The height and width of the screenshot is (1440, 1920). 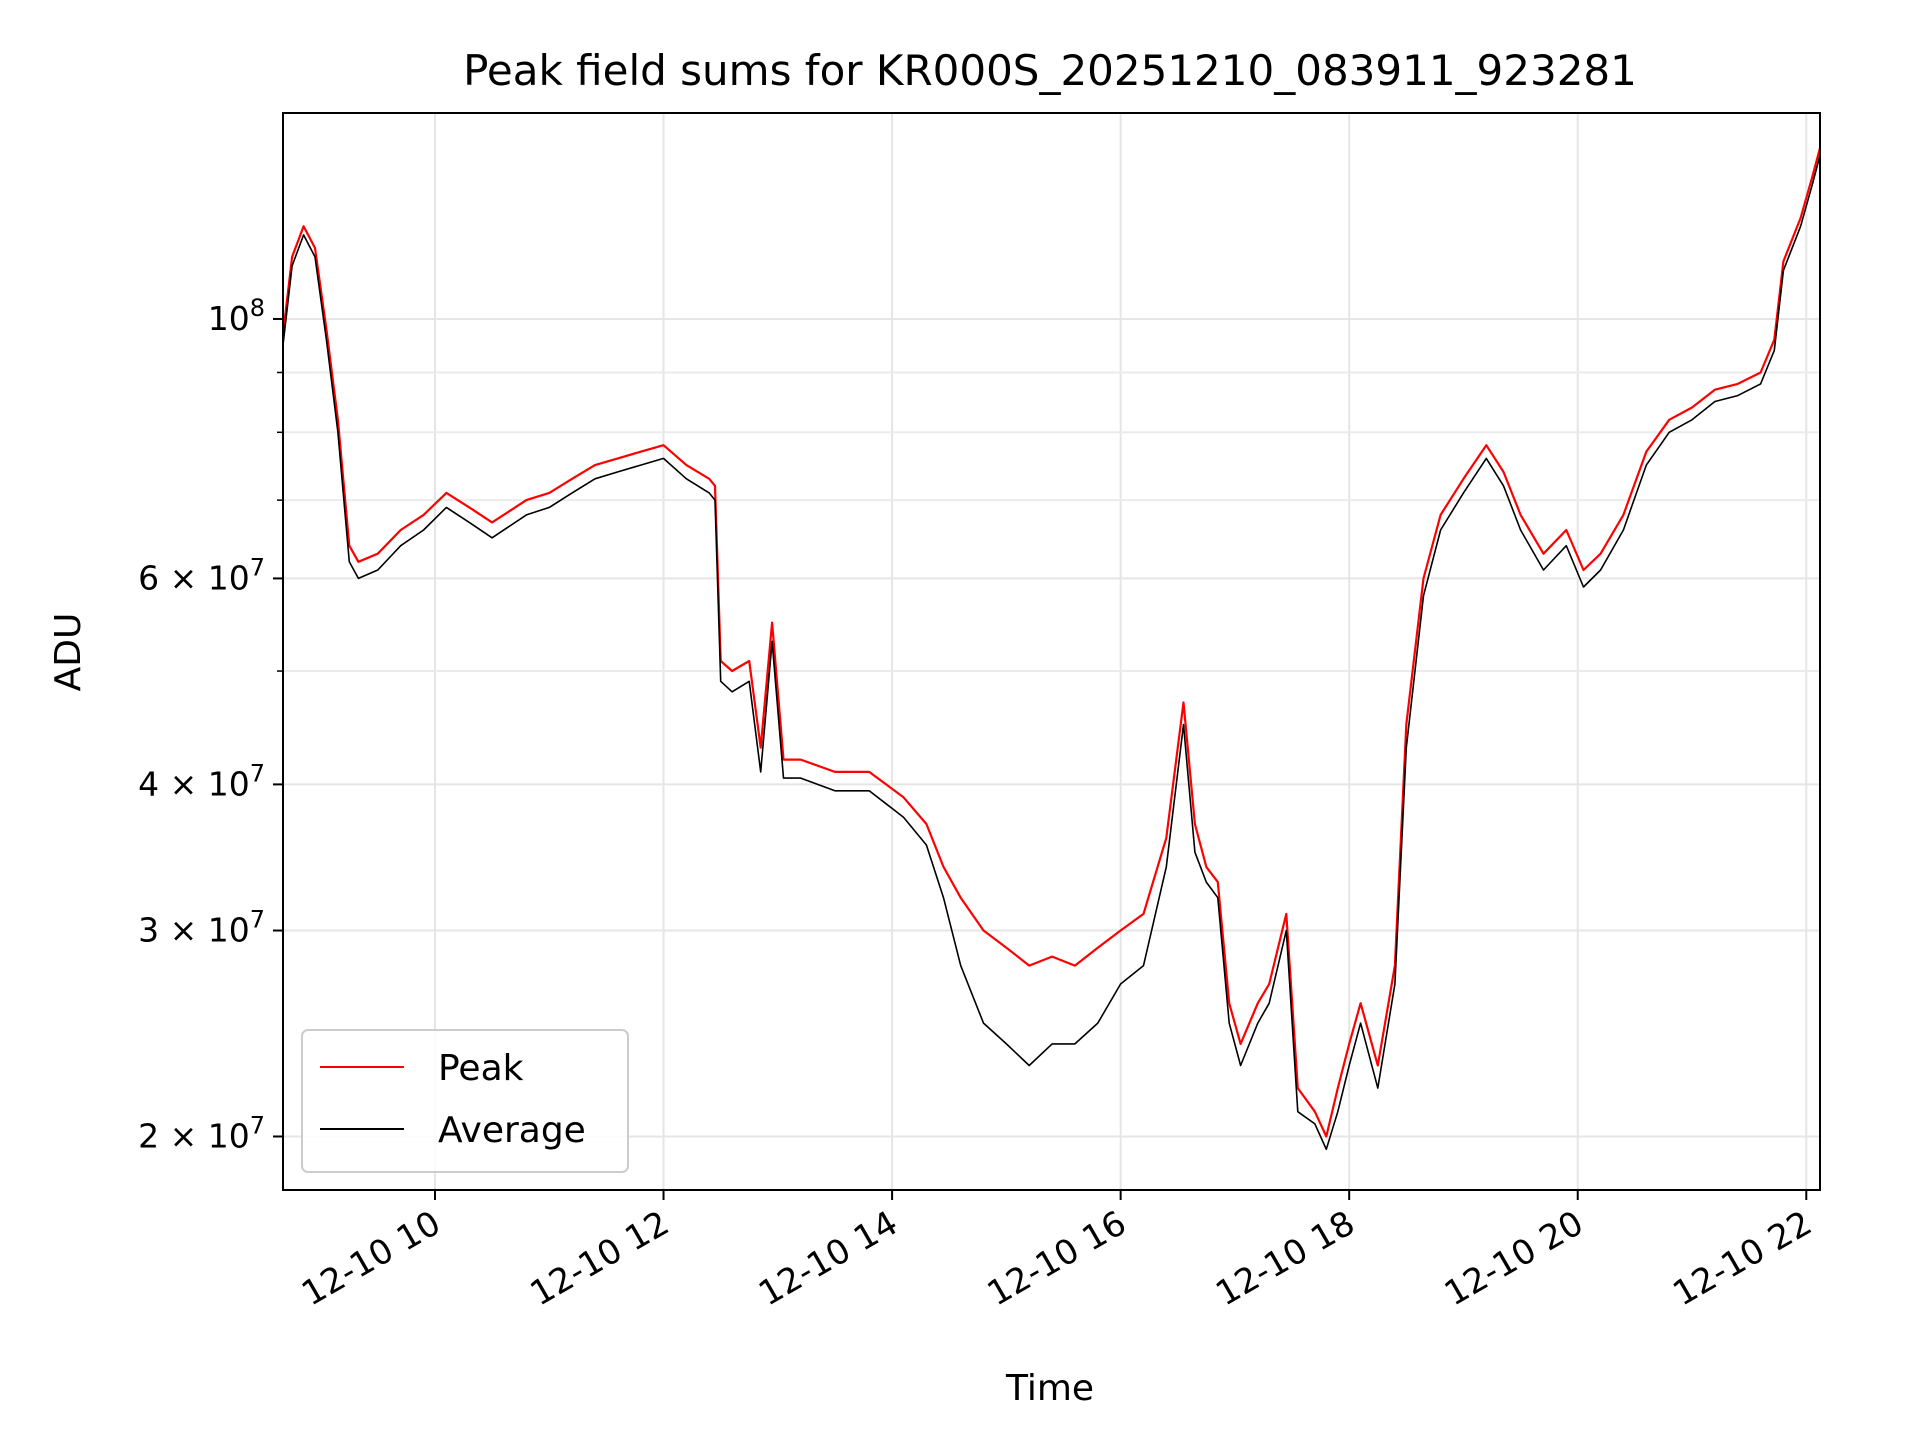 What do you see at coordinates (68, 652) in the screenshot?
I see `y-axis-label: ADU` at bounding box center [68, 652].